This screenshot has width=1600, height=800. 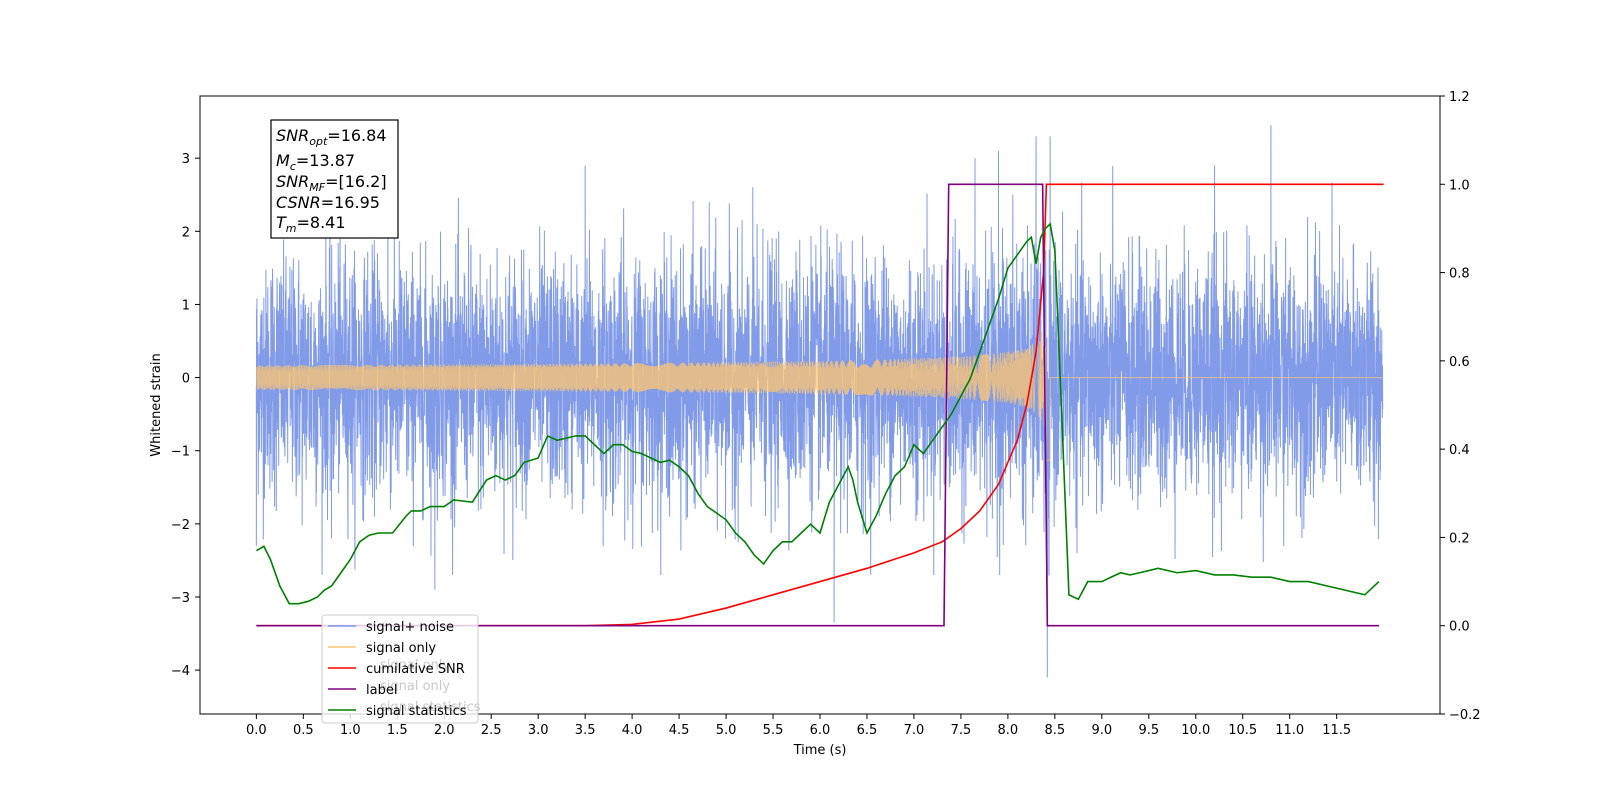 I want to click on legend-ghost-1: signal only, so click(x=415, y=665).